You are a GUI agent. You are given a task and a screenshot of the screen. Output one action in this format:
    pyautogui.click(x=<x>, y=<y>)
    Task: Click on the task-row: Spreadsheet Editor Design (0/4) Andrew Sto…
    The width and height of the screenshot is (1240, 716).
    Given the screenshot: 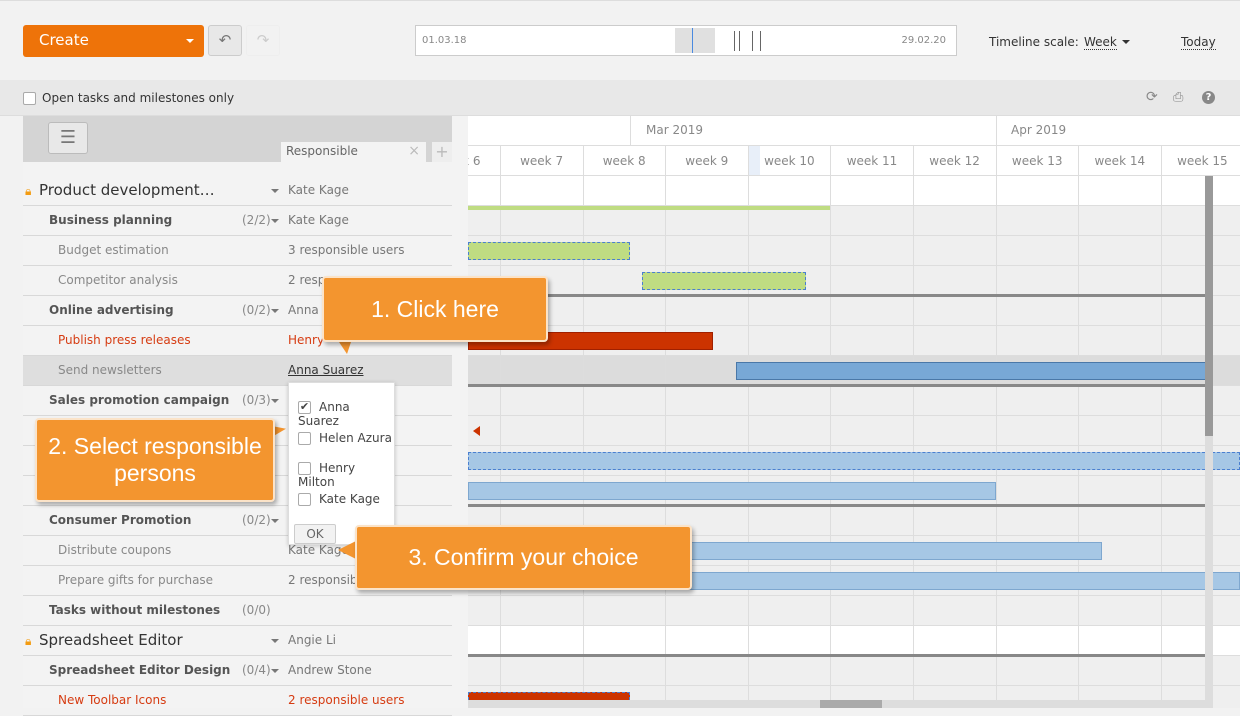 What is the action you would take?
    pyautogui.click(x=237, y=671)
    